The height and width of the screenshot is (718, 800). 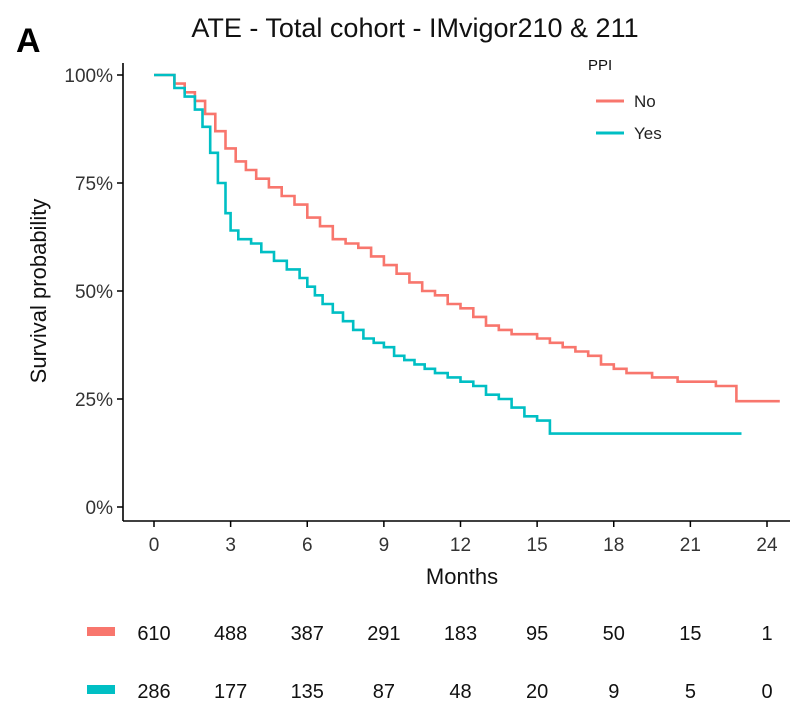 I want to click on x-tick-label: 6, so click(x=307, y=545).